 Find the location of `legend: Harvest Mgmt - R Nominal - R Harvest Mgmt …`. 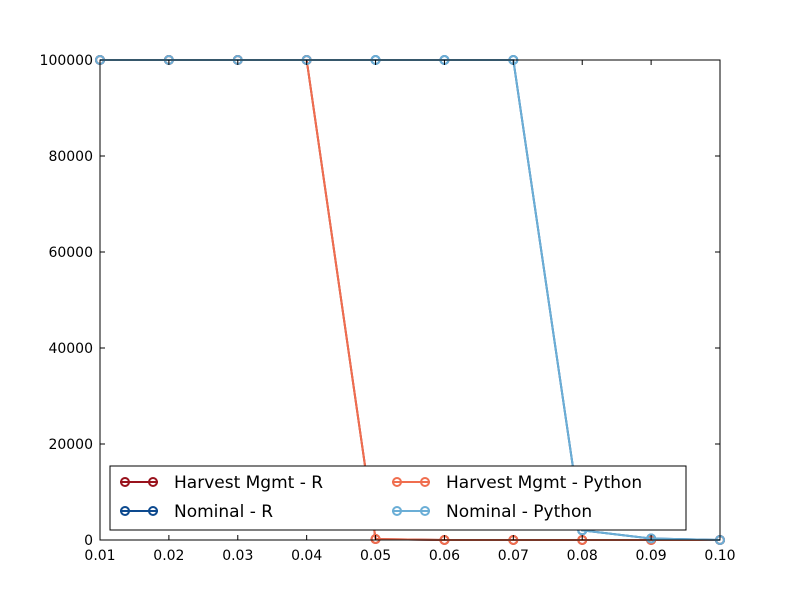

legend: Harvest Mgmt - R Nominal - R Harvest Mgmt … is located at coordinates (398, 498).